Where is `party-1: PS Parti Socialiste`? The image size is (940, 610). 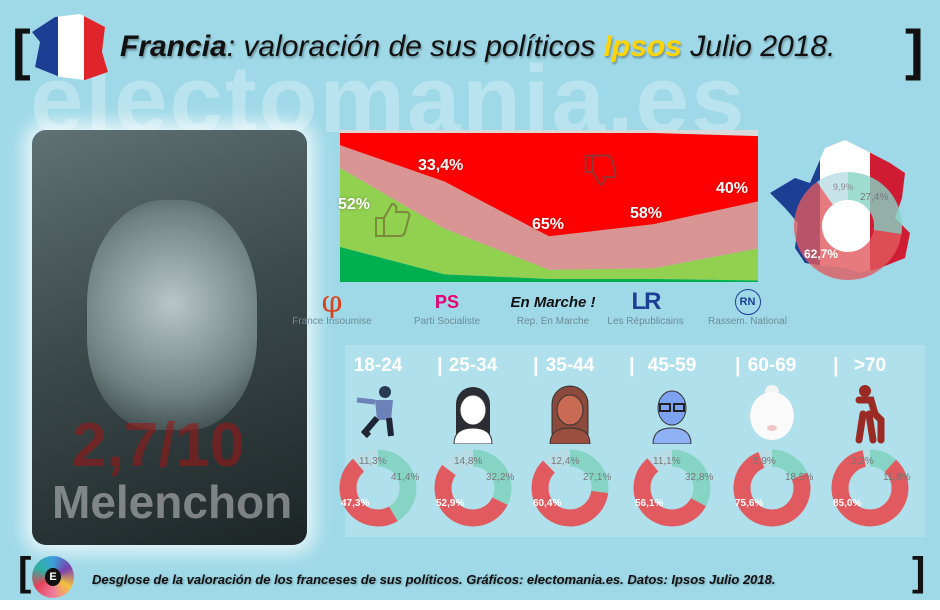
party-1: PS Parti Socialiste is located at coordinates (447, 308).